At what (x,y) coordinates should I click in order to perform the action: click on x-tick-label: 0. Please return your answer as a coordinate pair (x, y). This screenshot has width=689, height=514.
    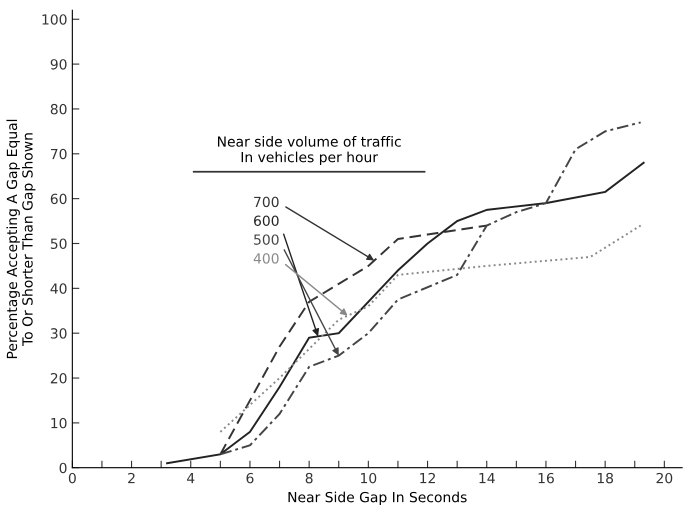
    Looking at the image, I should click on (72, 478).